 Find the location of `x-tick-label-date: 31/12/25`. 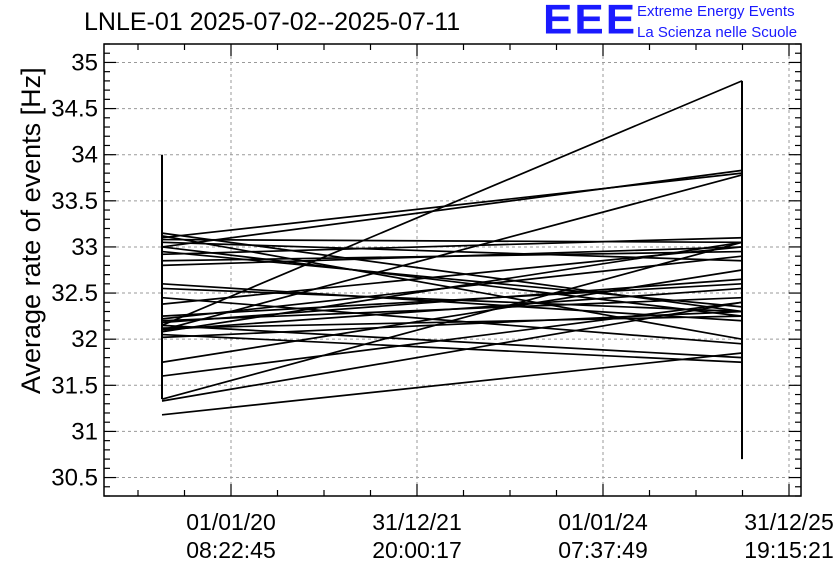

x-tick-label-date: 31/12/25 is located at coordinates (789, 522).